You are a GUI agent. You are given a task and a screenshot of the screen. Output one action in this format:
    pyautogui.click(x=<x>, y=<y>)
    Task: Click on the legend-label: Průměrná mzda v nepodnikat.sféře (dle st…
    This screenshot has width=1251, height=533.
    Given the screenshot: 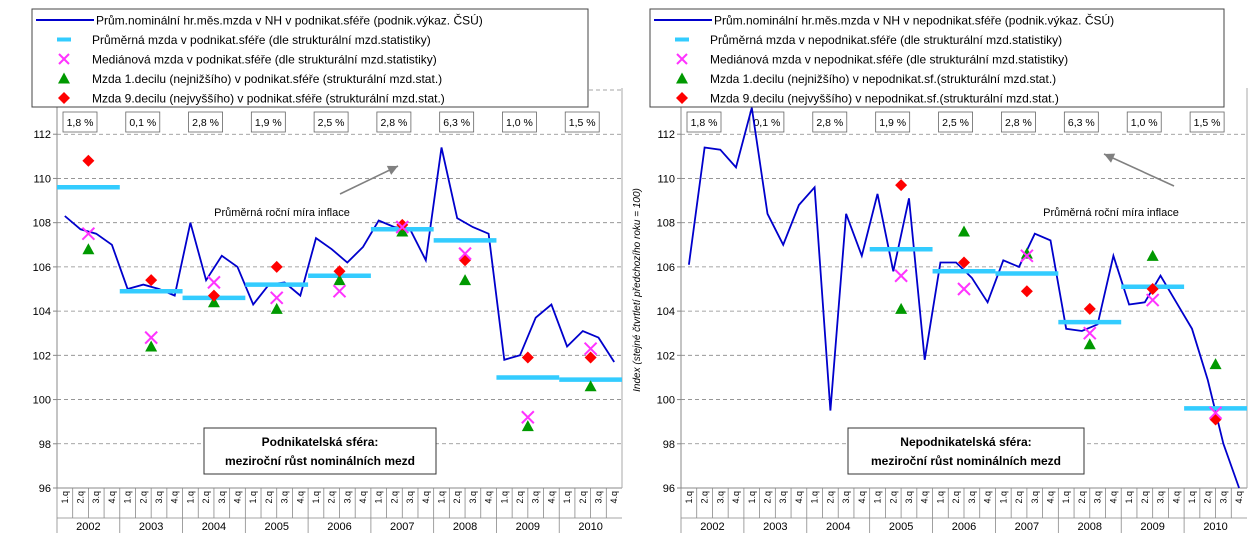 What is the action you would take?
    pyautogui.click(x=886, y=40)
    